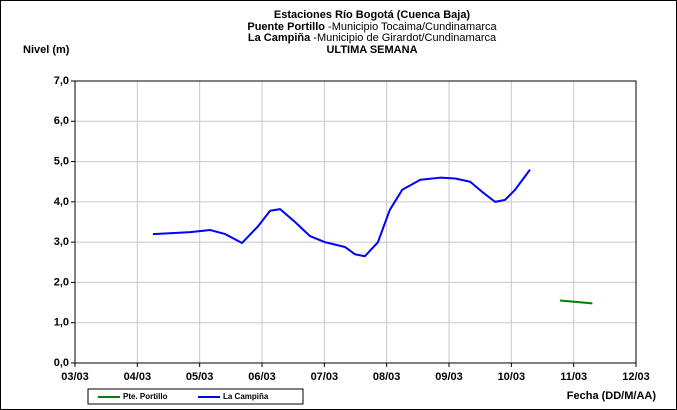 The image size is (677, 410). Describe the element at coordinates (61, 323) in the screenshot. I see `y-tick-label: 1,0` at that location.